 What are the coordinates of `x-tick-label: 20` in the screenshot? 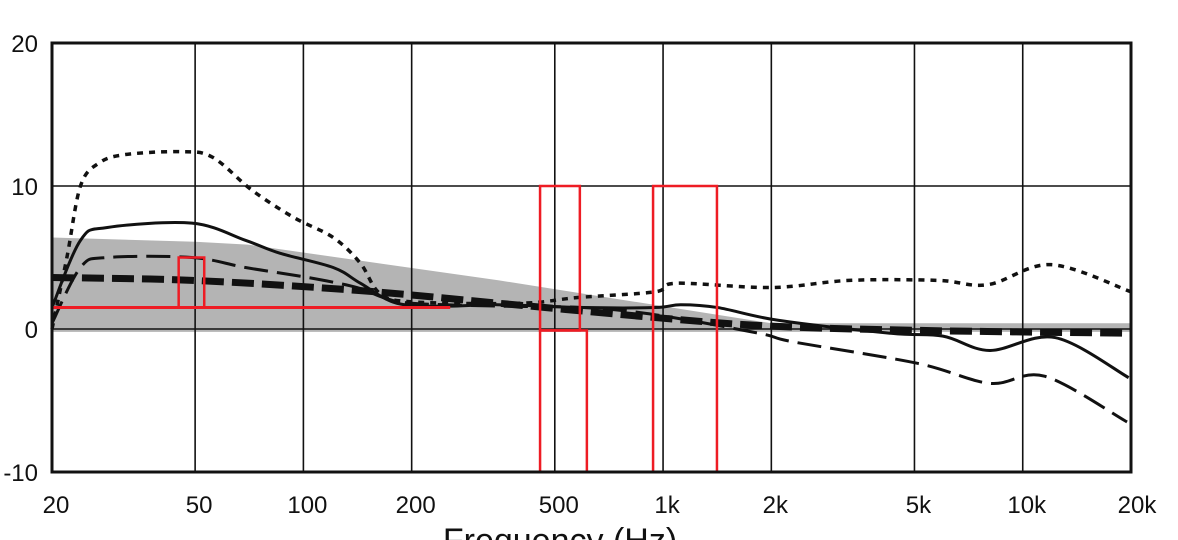 It's located at (56, 505).